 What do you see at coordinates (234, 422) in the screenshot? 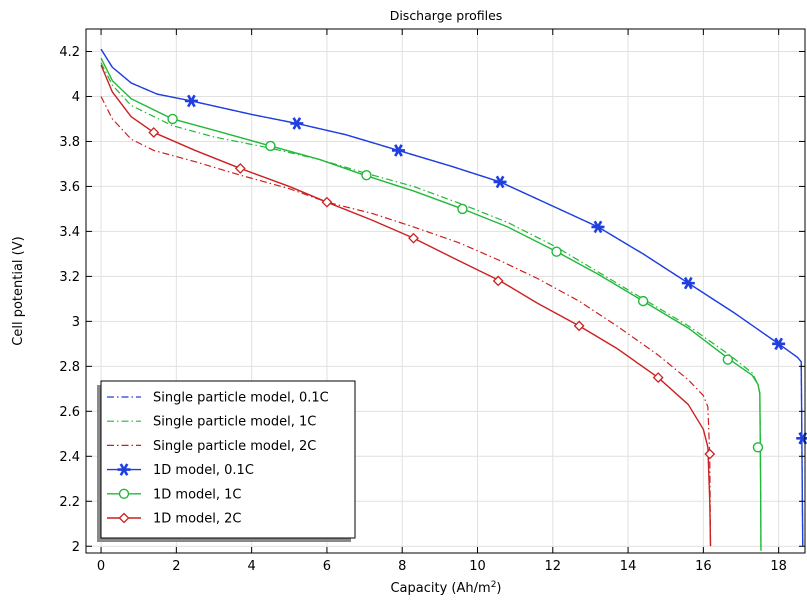
I see `legend-label: Single particle model, 1C` at bounding box center [234, 422].